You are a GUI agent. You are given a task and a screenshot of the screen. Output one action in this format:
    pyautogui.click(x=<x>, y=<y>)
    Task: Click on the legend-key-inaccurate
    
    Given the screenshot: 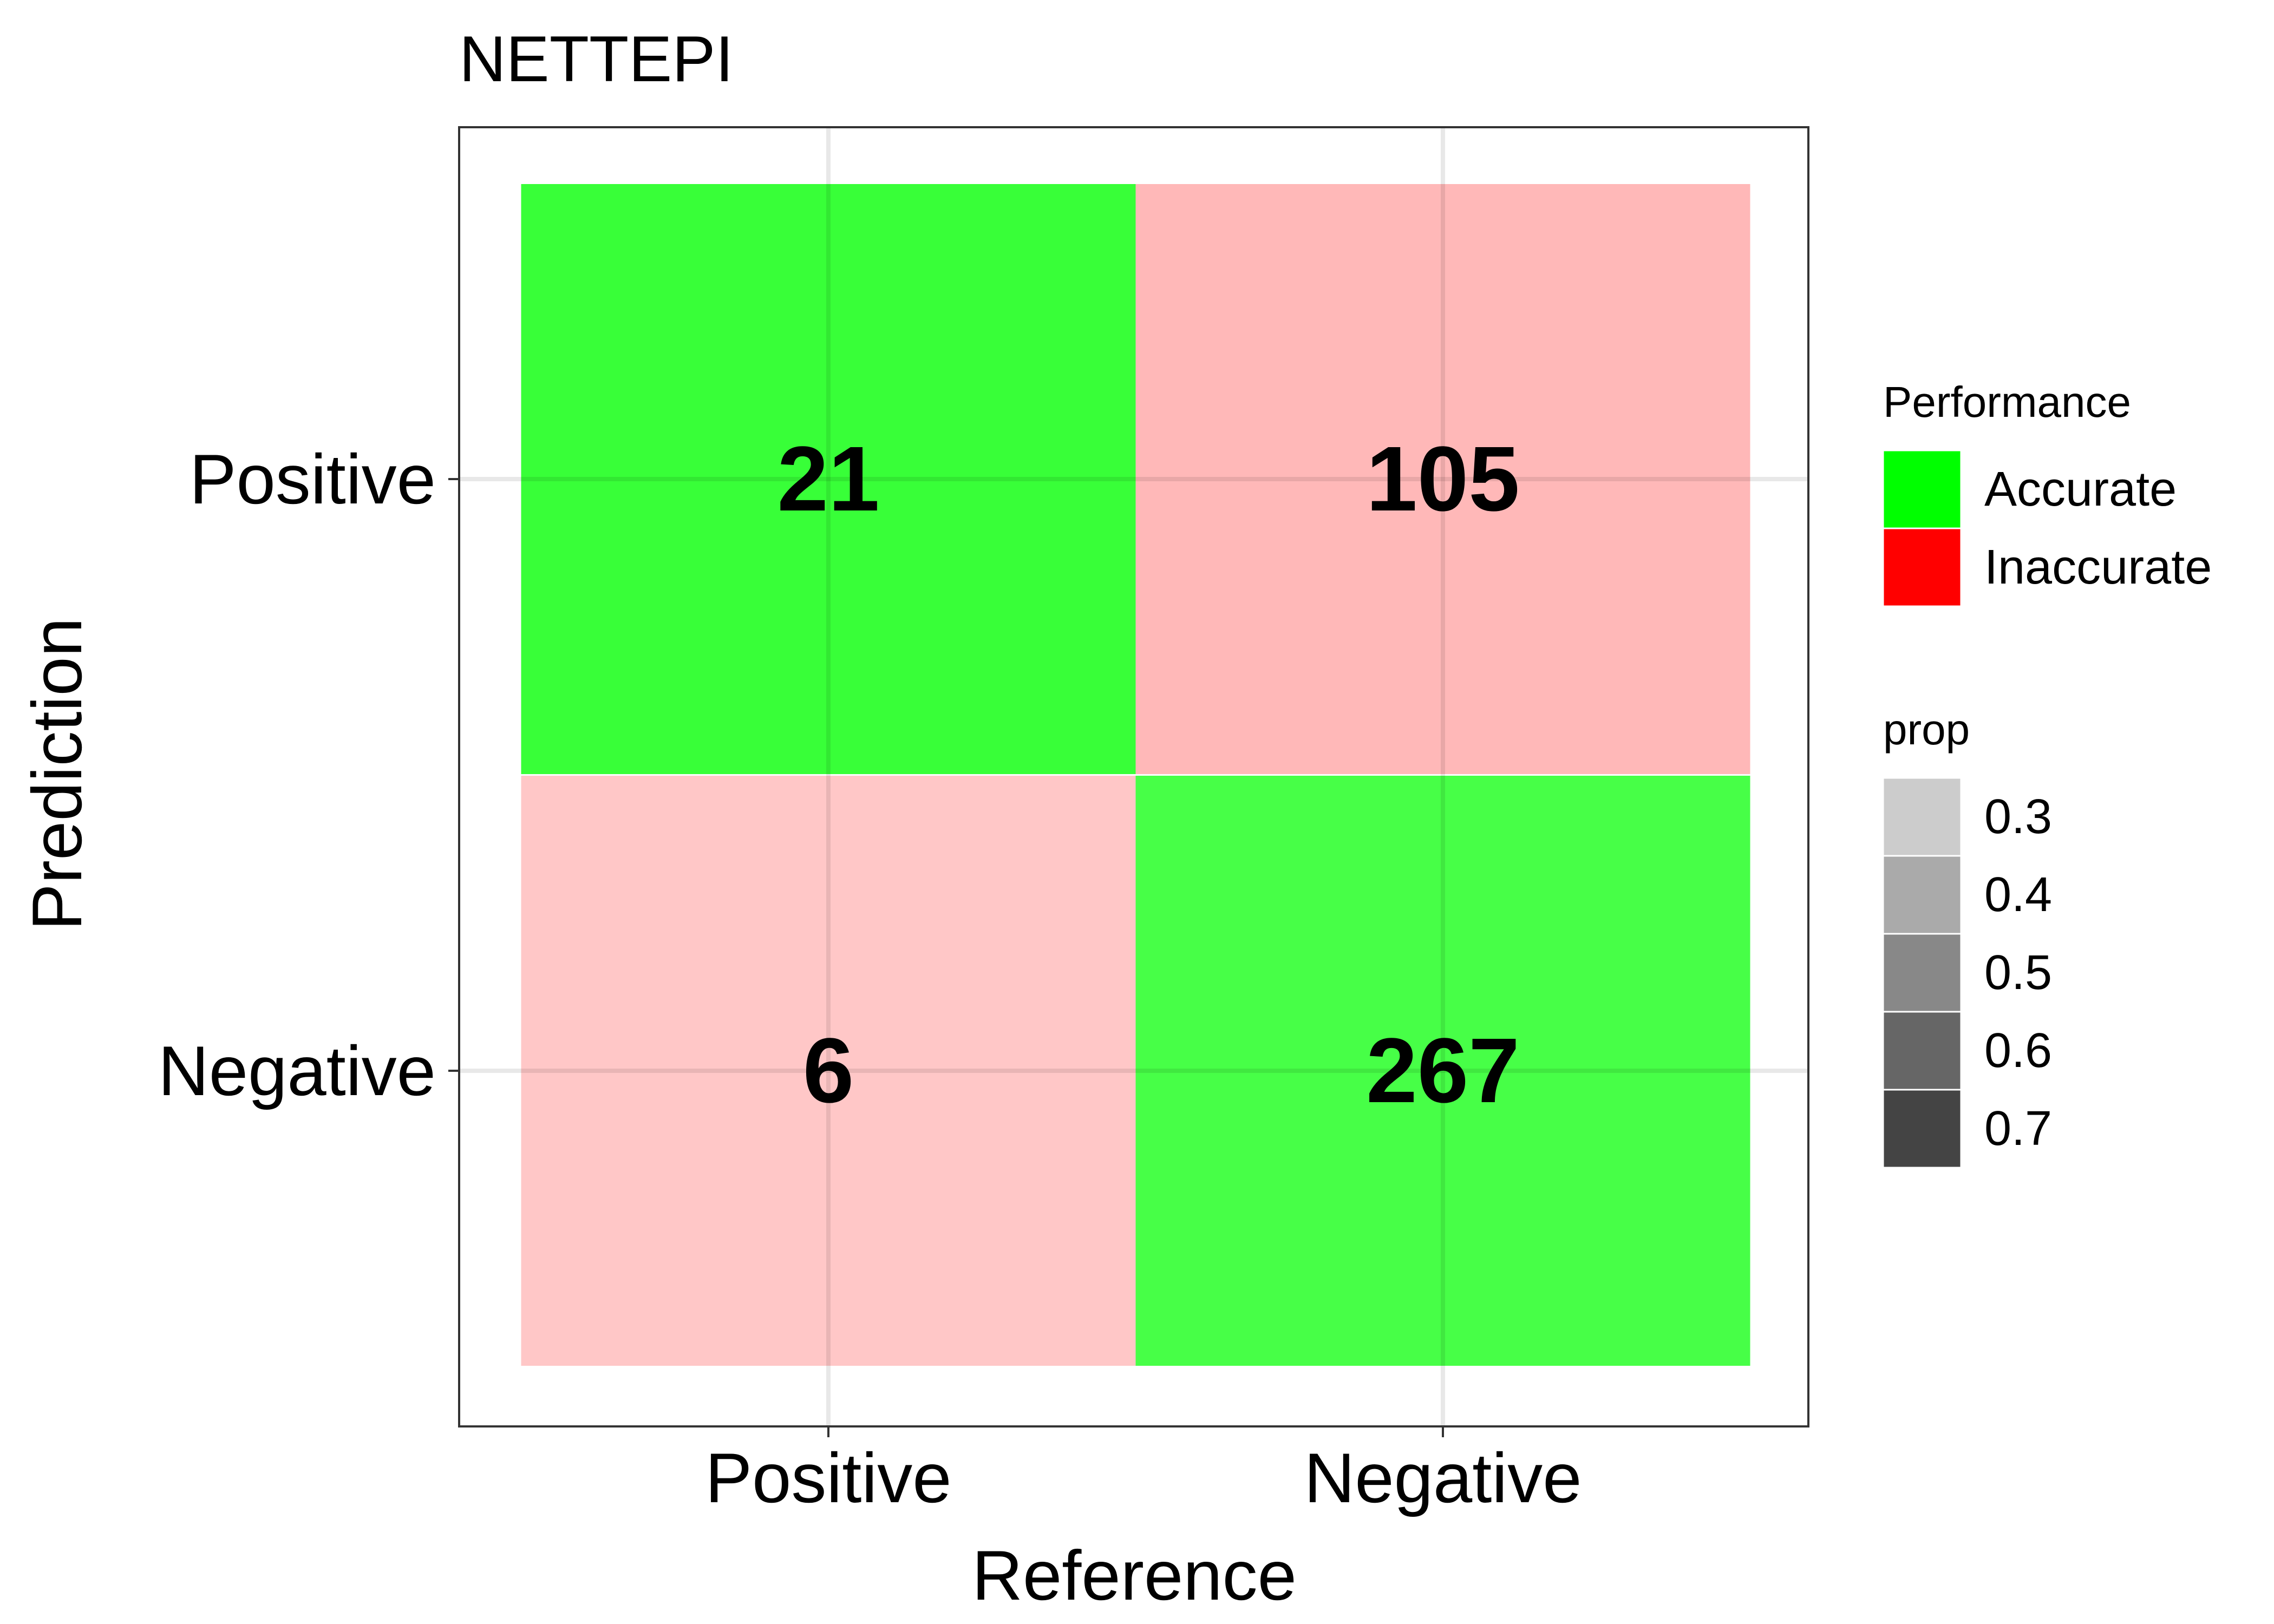 What is the action you would take?
    pyautogui.click(x=1922, y=567)
    